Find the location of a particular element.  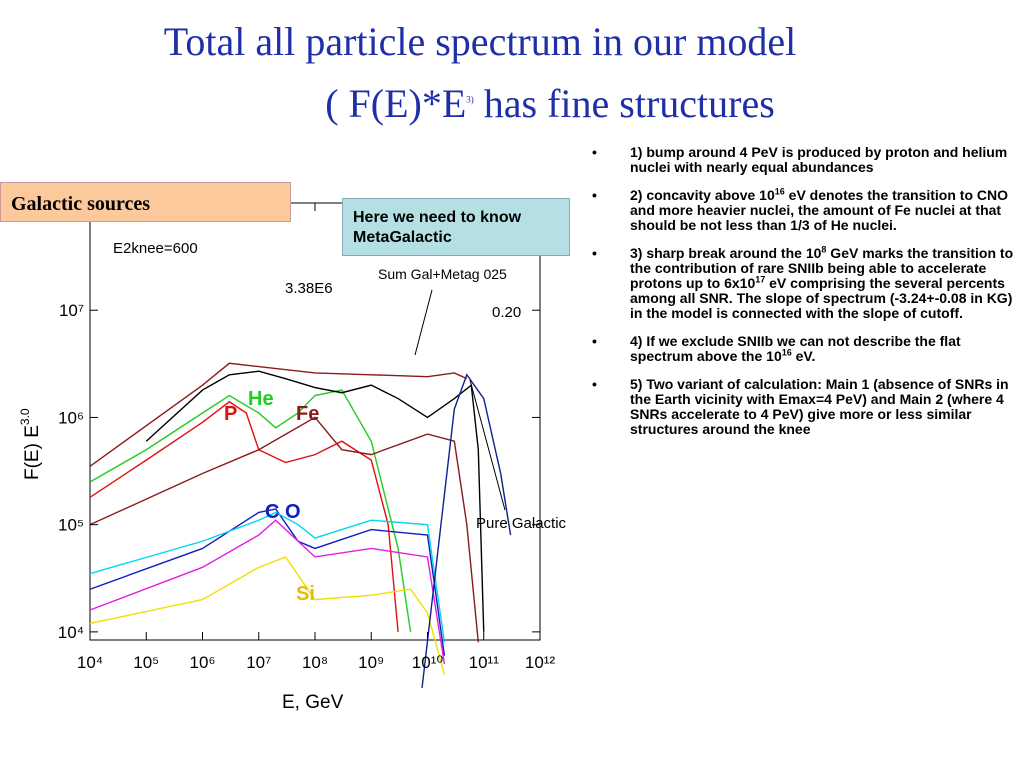

x-tick-label: 10⁵ is located at coordinates (146, 662).